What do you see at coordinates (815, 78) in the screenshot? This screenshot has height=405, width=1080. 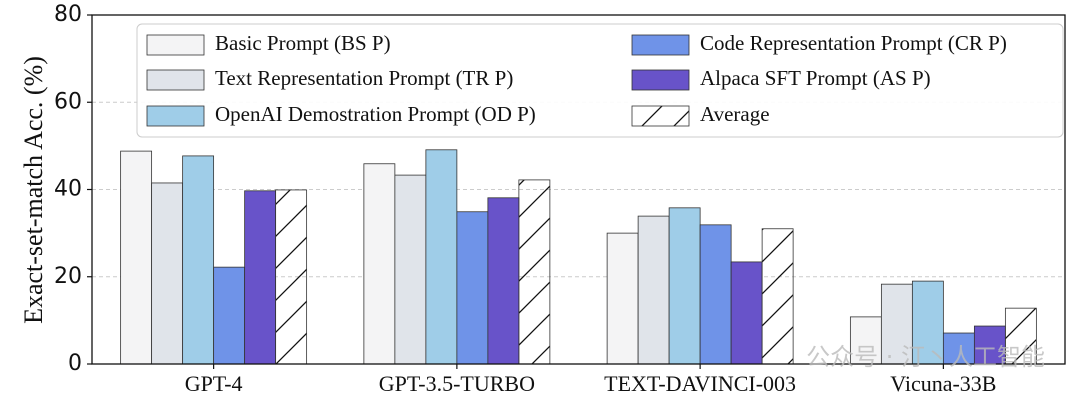 I see `legend-label: Alpaca SFT Prompt (AS P)` at bounding box center [815, 78].